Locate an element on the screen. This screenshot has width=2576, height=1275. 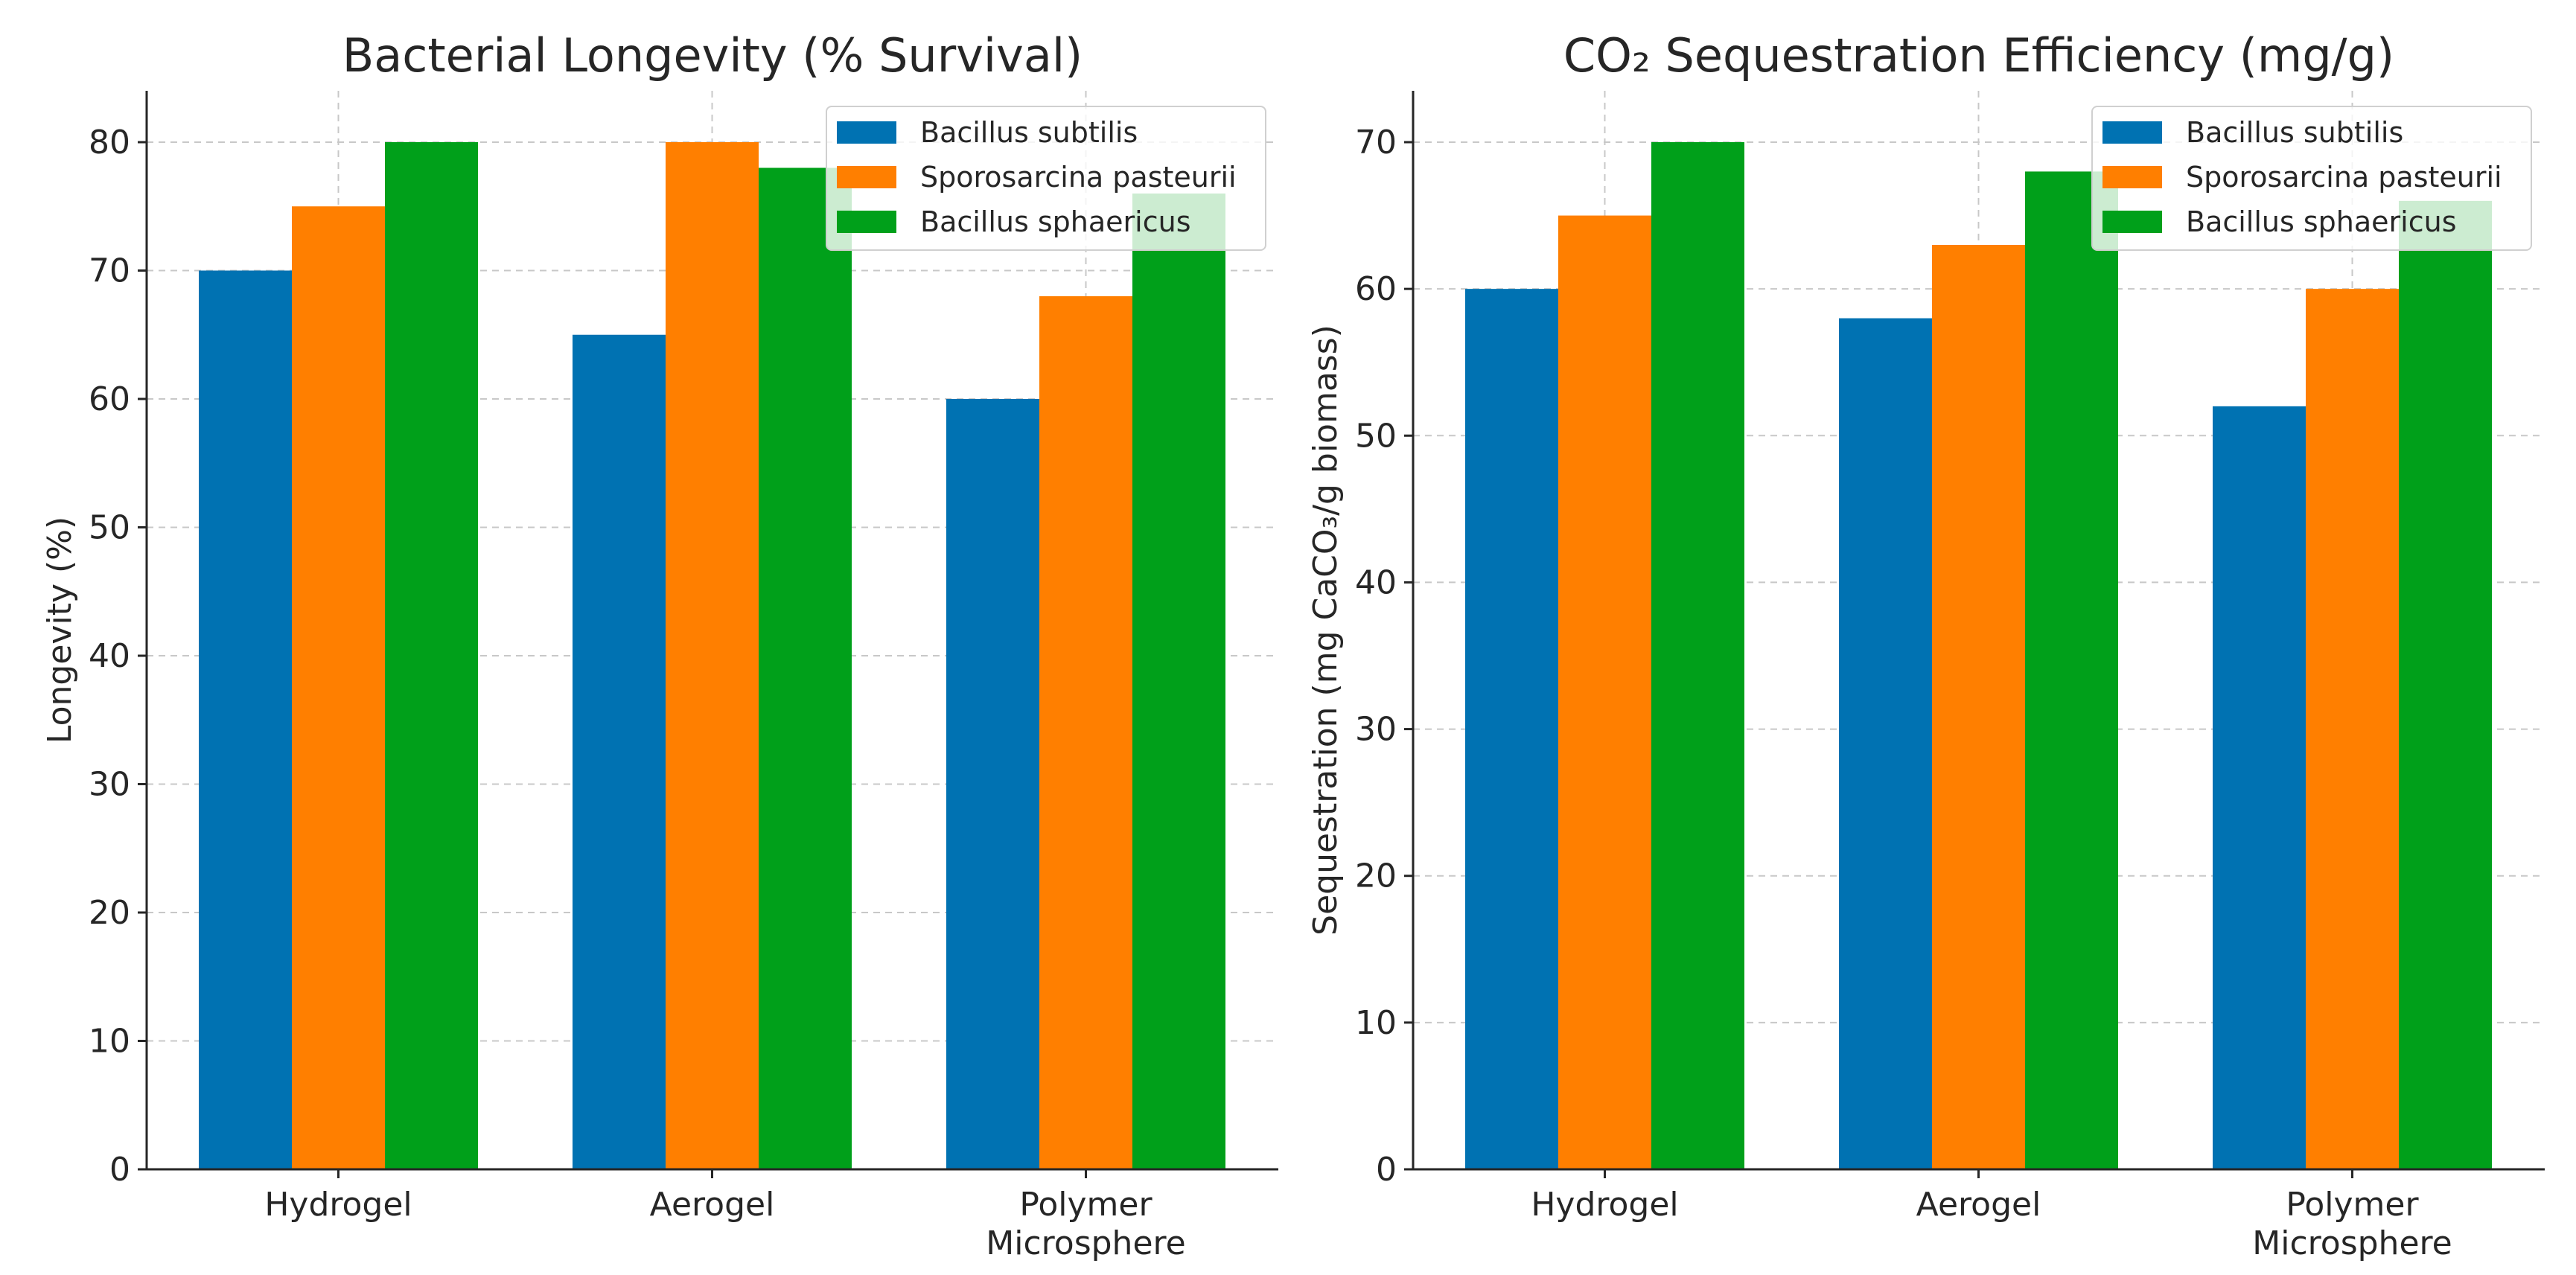
chart-title: Bacterial Longevity (% Survival) is located at coordinates (712, 55).